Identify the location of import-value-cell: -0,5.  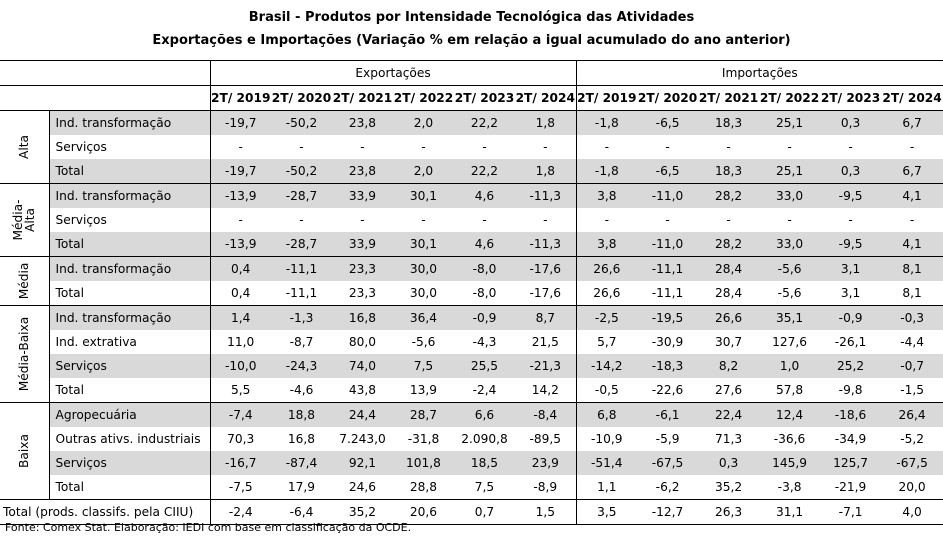
(607, 390).